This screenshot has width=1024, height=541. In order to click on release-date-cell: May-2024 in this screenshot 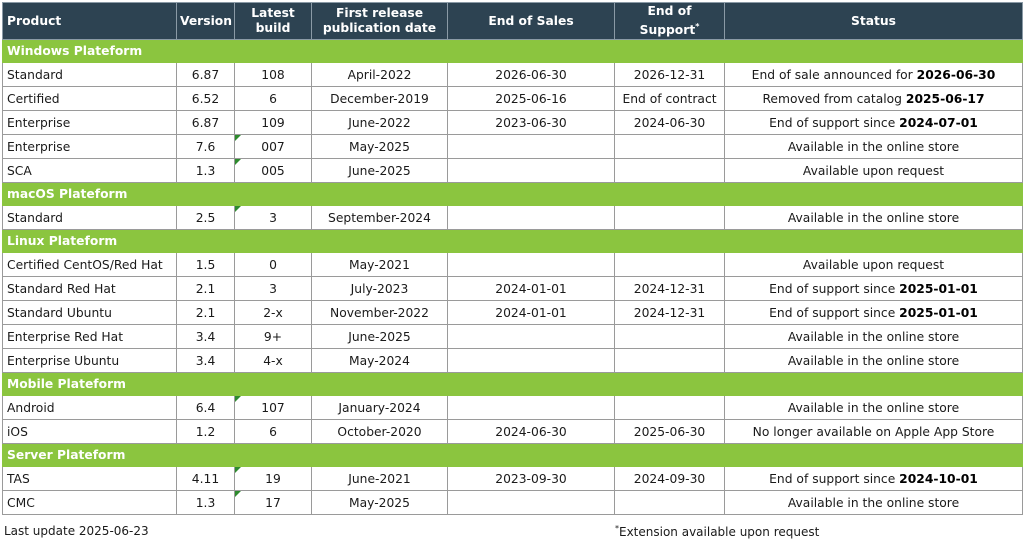, I will do `click(379, 360)`.